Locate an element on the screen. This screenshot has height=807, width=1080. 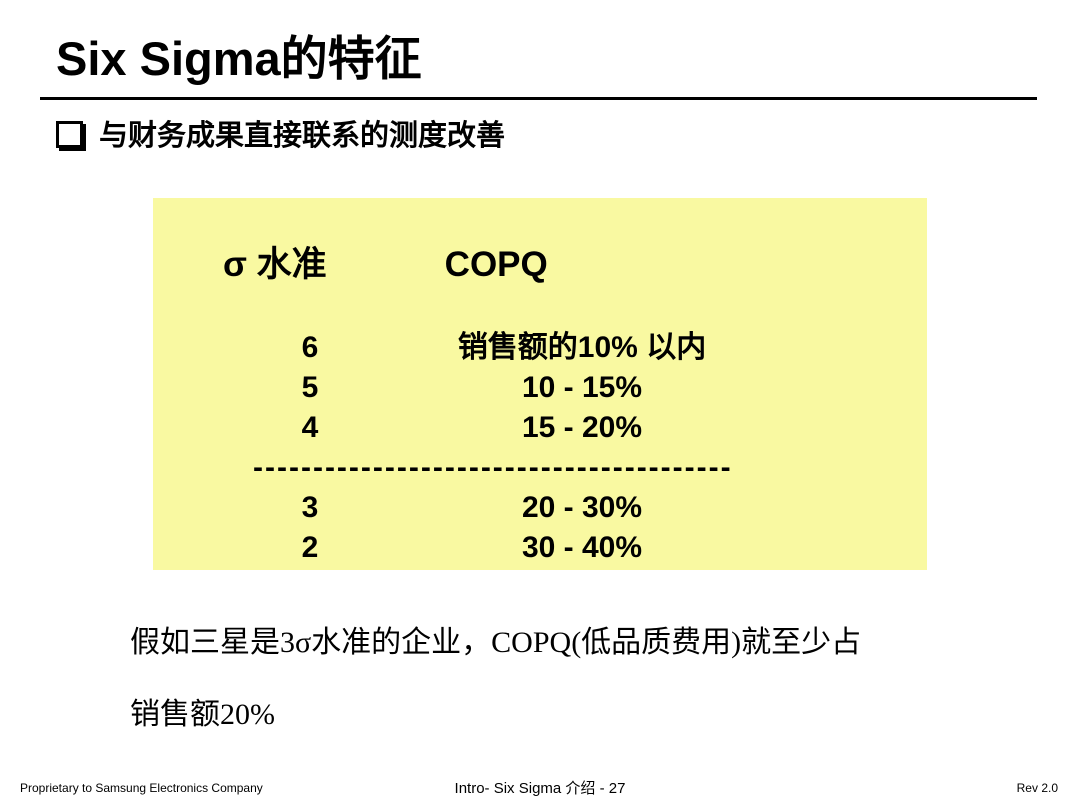
note-line-1: 假如三星是3σ水准的企业，COPQ(低品质费用)就至少占 is located at coordinates (496, 642).